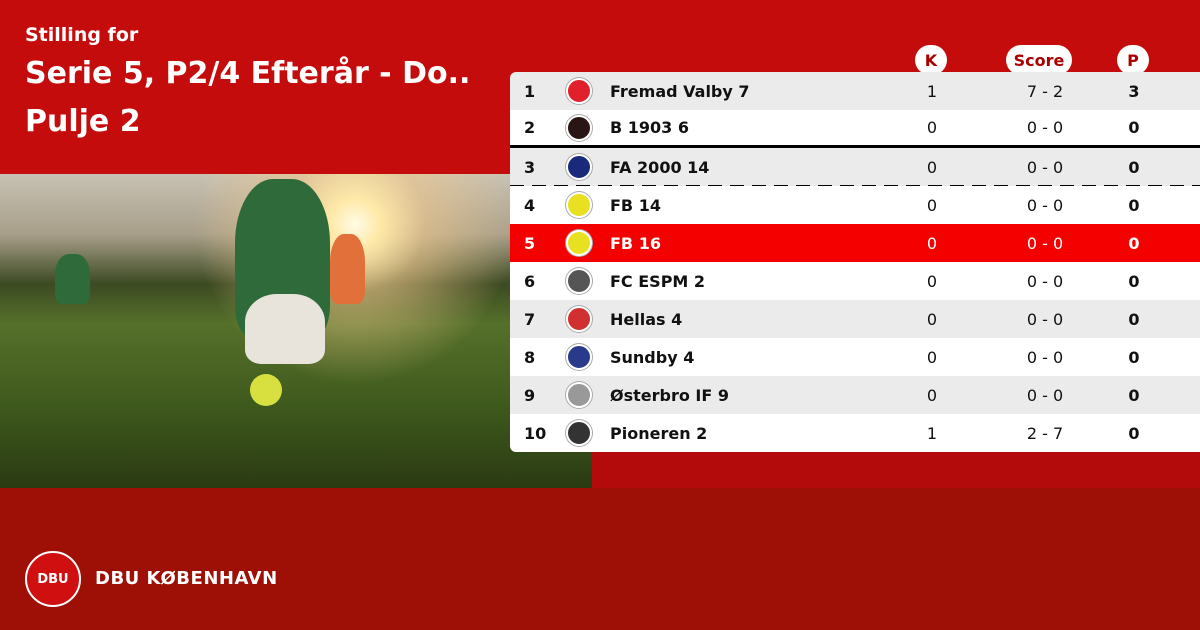 Image resolution: width=1200 pixels, height=630 pixels. I want to click on position: 9, so click(530, 395).